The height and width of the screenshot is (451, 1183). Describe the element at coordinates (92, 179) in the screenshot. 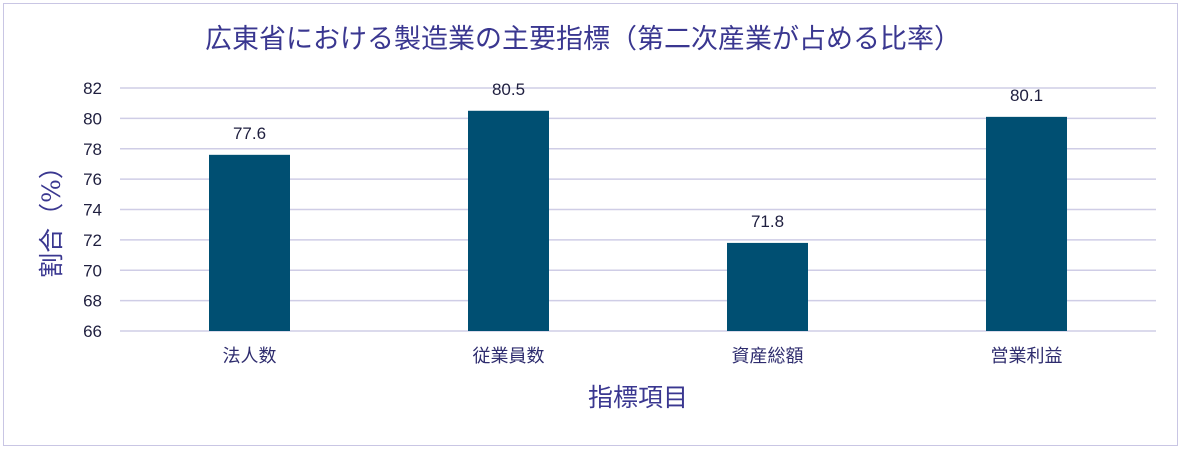

I see `y-tick-label: 76` at that location.